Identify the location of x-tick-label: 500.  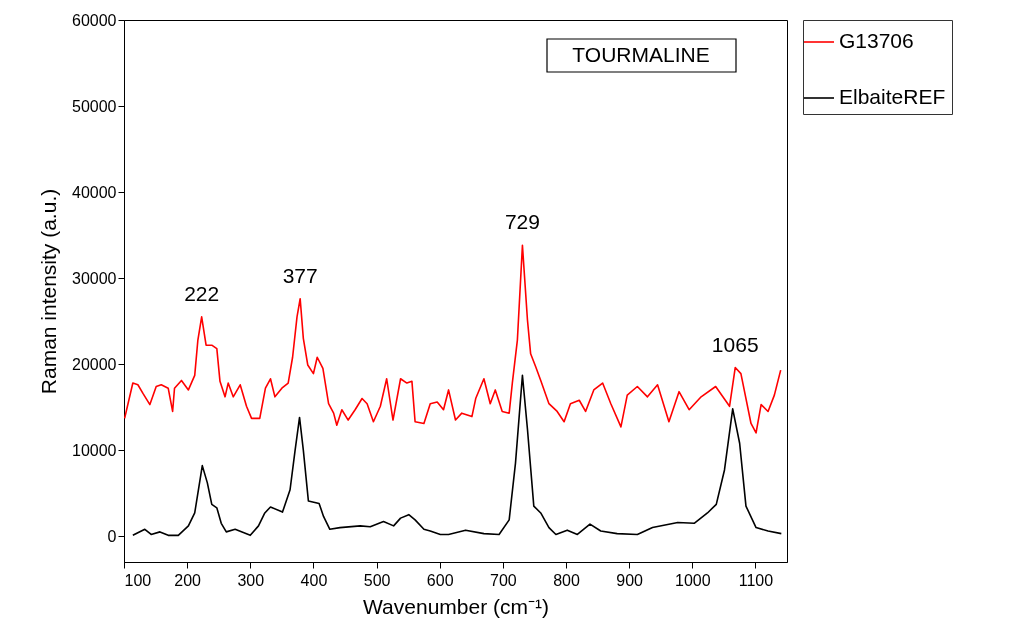
(377, 580).